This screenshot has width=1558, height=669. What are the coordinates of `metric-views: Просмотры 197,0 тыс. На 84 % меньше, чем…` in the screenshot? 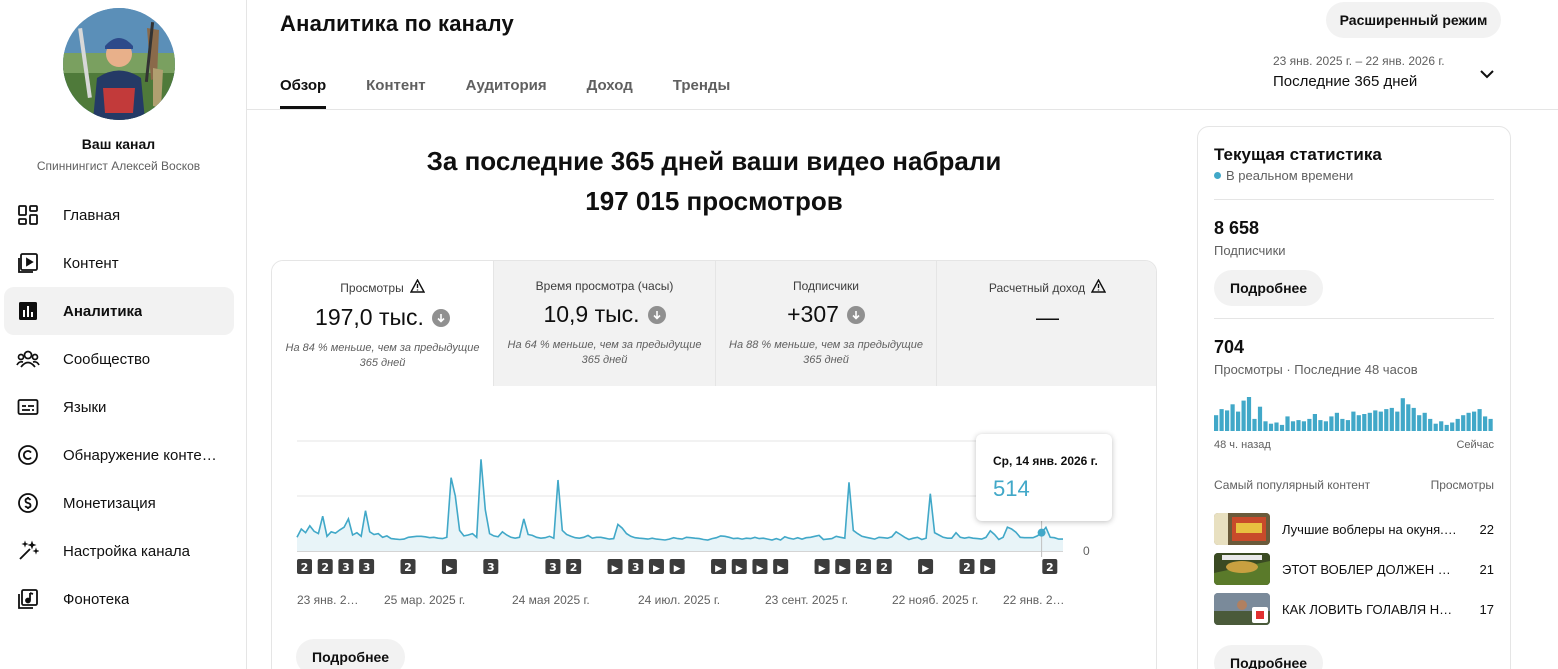 It's located at (382, 323).